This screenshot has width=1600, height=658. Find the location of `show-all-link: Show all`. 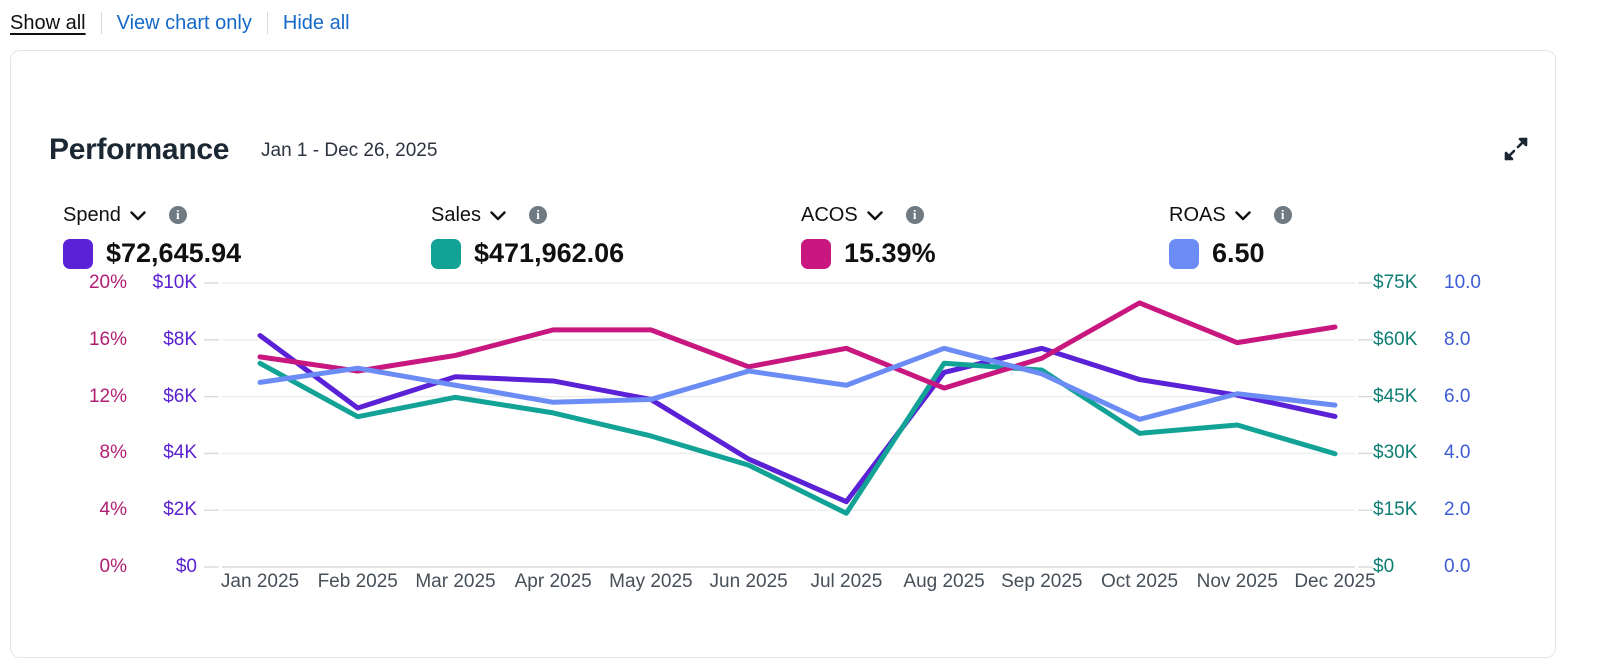

show-all-link: Show all is located at coordinates (48, 22).